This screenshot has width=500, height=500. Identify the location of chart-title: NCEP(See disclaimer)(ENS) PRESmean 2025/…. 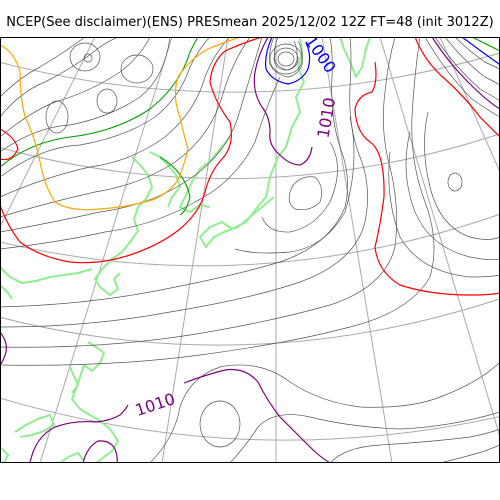
(250, 22).